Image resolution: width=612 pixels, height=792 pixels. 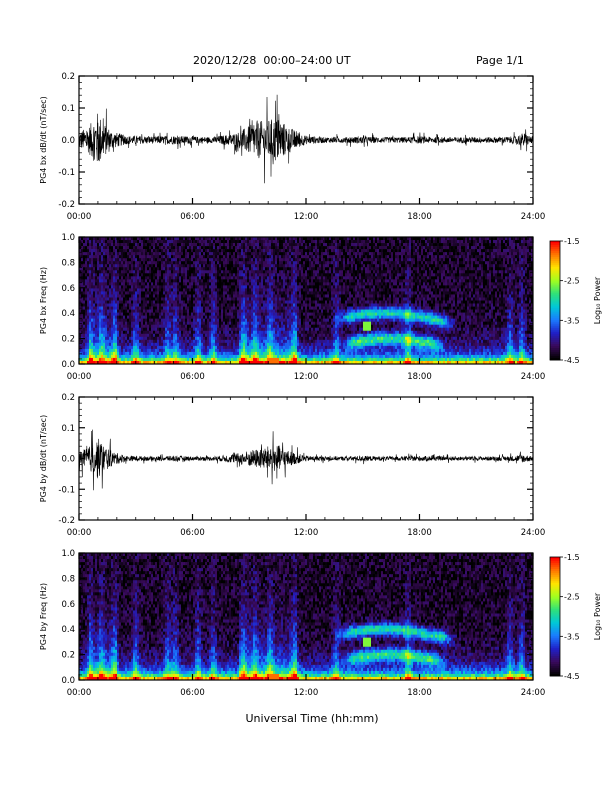 What do you see at coordinates (312, 718) in the screenshot?
I see `x-axis-label: Universal Time (hh:mm)` at bounding box center [312, 718].